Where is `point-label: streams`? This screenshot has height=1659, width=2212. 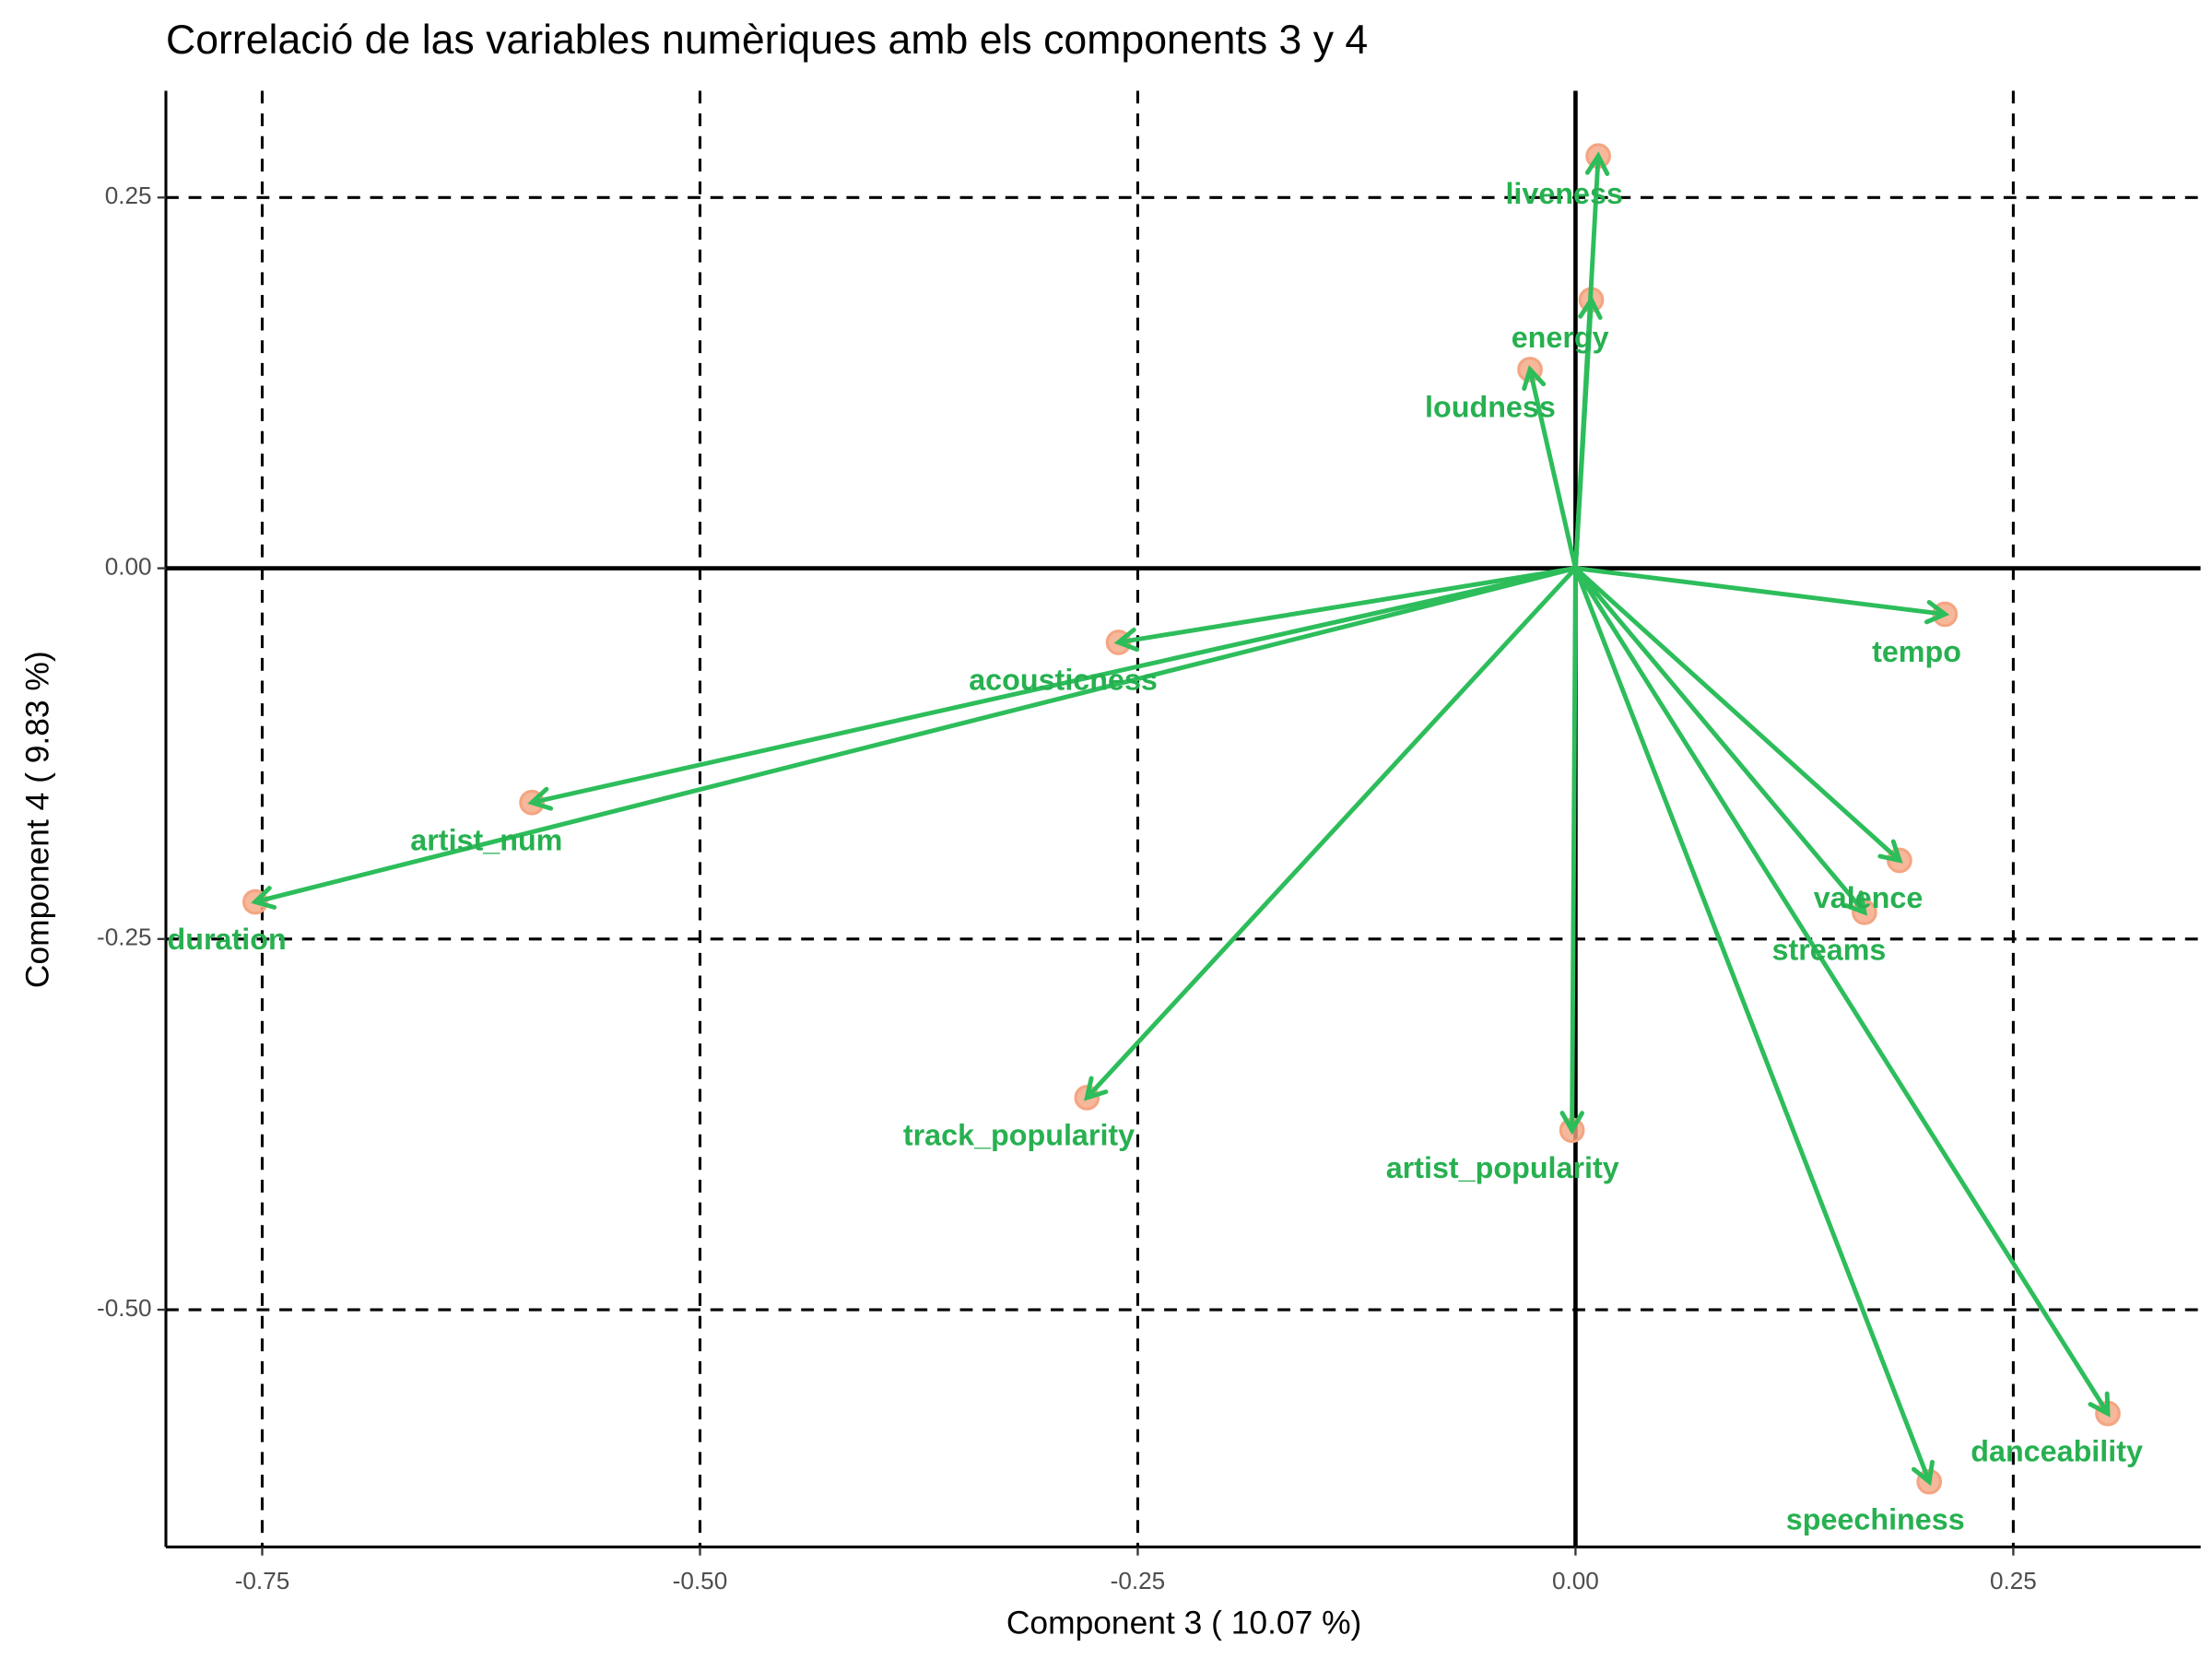
point-label: streams is located at coordinates (1829, 949).